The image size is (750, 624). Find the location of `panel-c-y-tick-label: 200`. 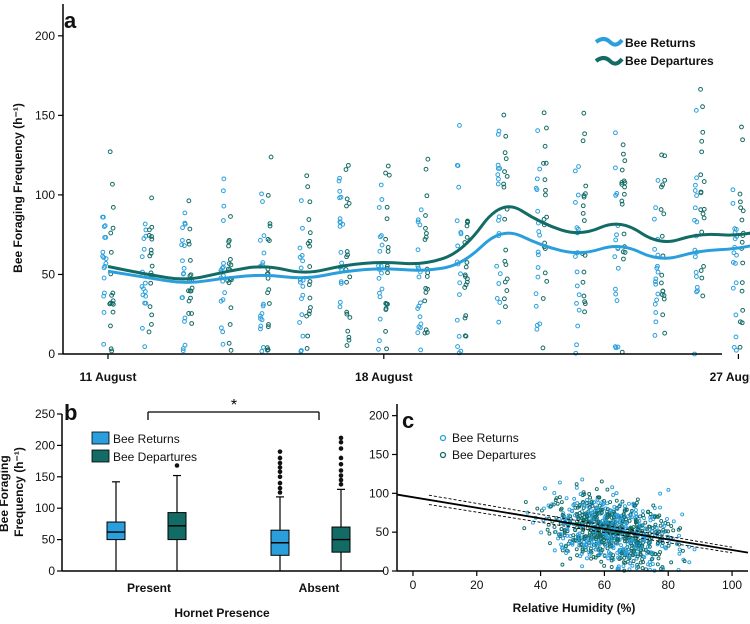

panel-c-y-tick-label: 200 is located at coordinates (379, 416).